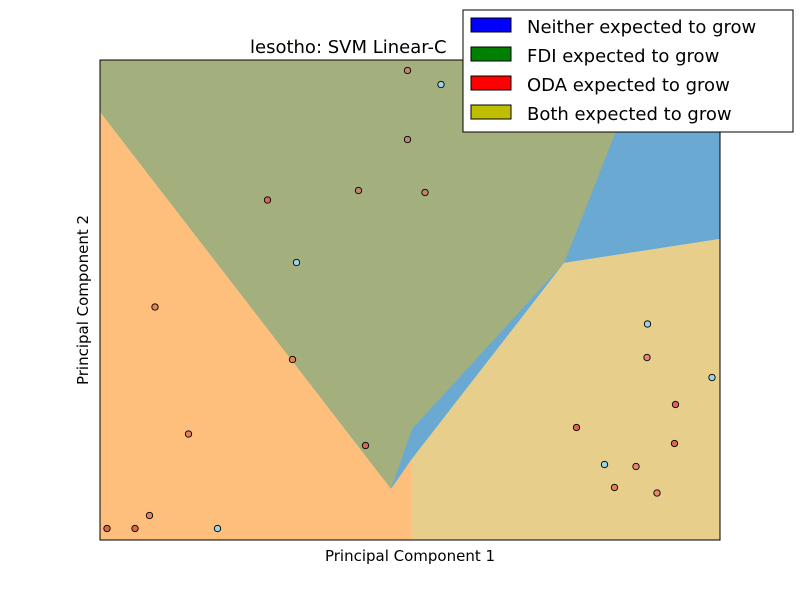  Describe the element at coordinates (491, 54) in the screenshot. I see `legend-swatch-fdi` at that location.